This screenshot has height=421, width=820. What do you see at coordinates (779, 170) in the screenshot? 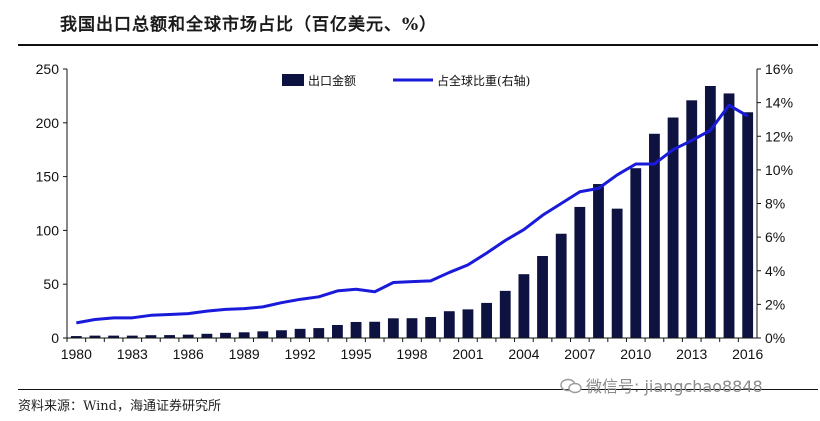
I see `right-tick-label: 10%` at bounding box center [779, 170].